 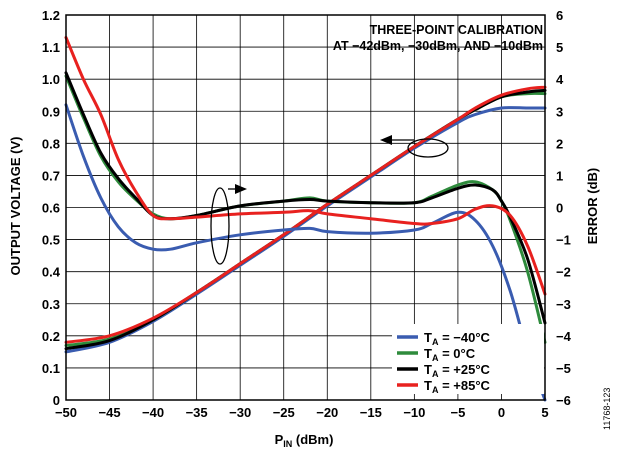 What do you see at coordinates (457, 386) in the screenshot?
I see `legend-label: TA = +85°C` at bounding box center [457, 386].